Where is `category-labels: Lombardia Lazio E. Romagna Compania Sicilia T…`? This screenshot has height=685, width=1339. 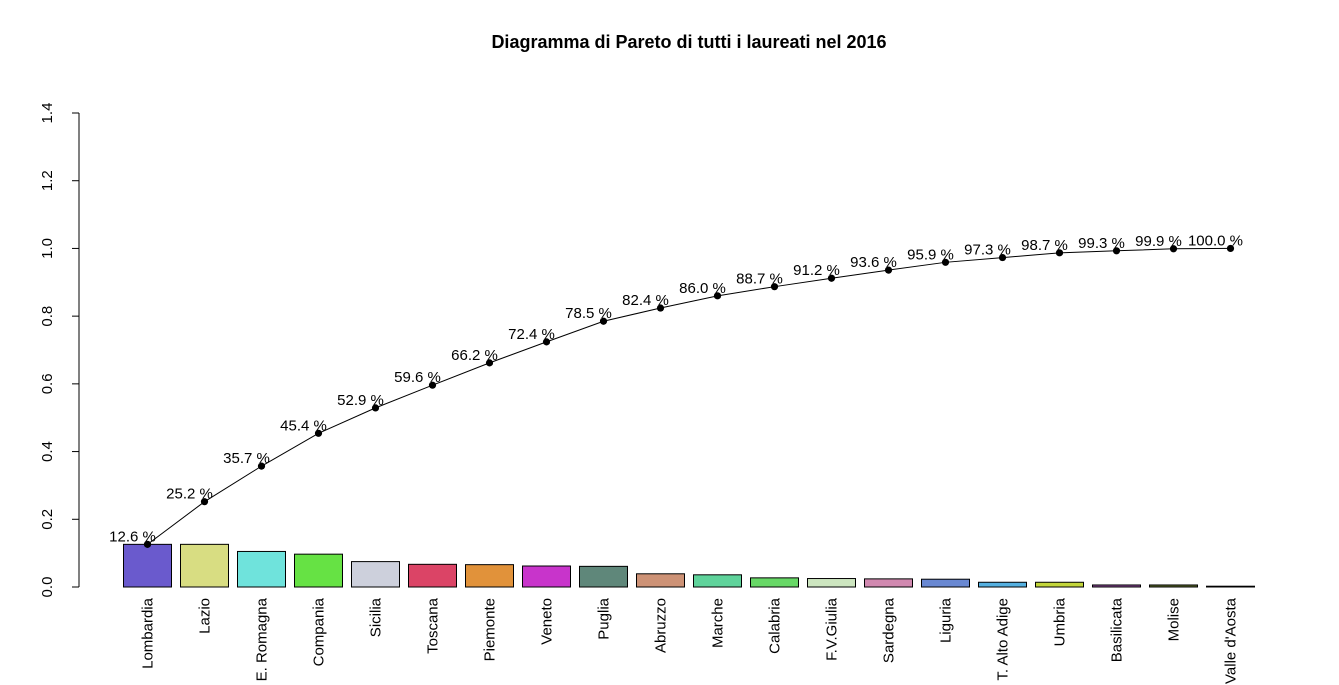 category-labels: Lombardia Lazio E. Romagna Compania Sicilia T… is located at coordinates (690, 640).